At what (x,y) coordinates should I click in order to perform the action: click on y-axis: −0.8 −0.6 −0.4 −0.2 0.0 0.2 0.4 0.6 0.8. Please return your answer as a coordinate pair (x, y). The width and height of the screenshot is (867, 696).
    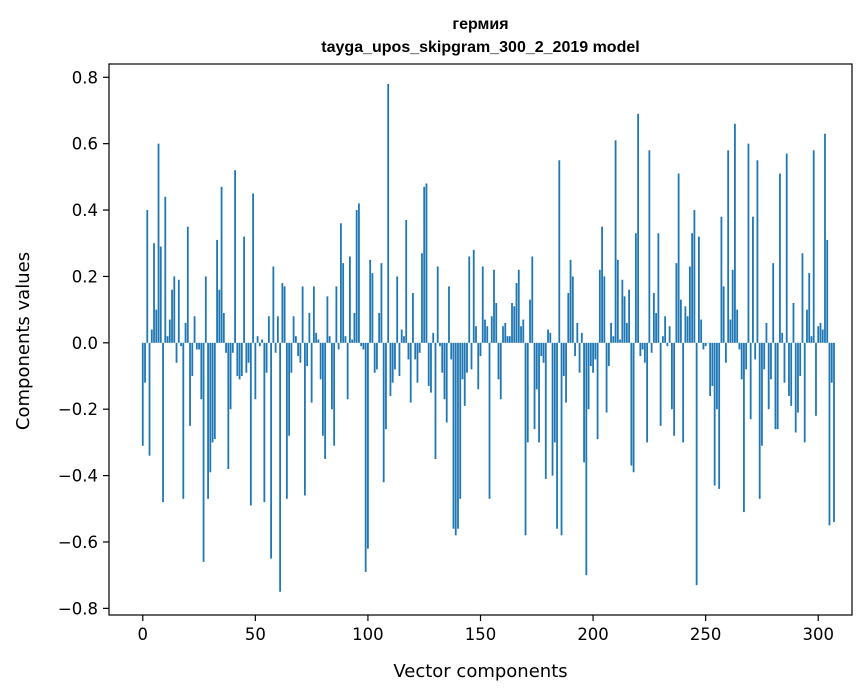
    Looking at the image, I should click on (83, 343).